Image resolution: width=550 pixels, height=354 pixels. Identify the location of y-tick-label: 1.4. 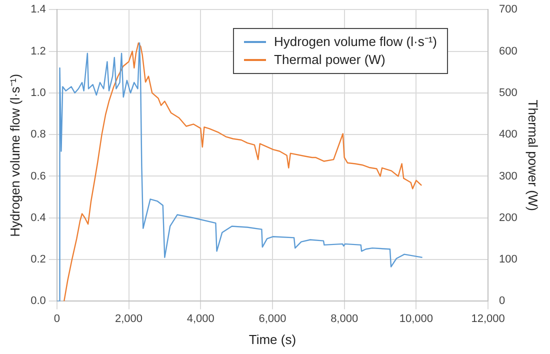
(38, 10).